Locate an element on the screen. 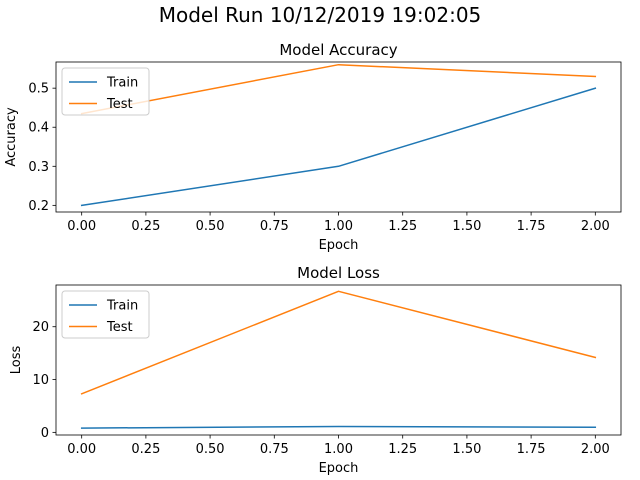 This screenshot has height=480, width=640. accuracy-xtick-label: 0.00 is located at coordinates (81, 226).